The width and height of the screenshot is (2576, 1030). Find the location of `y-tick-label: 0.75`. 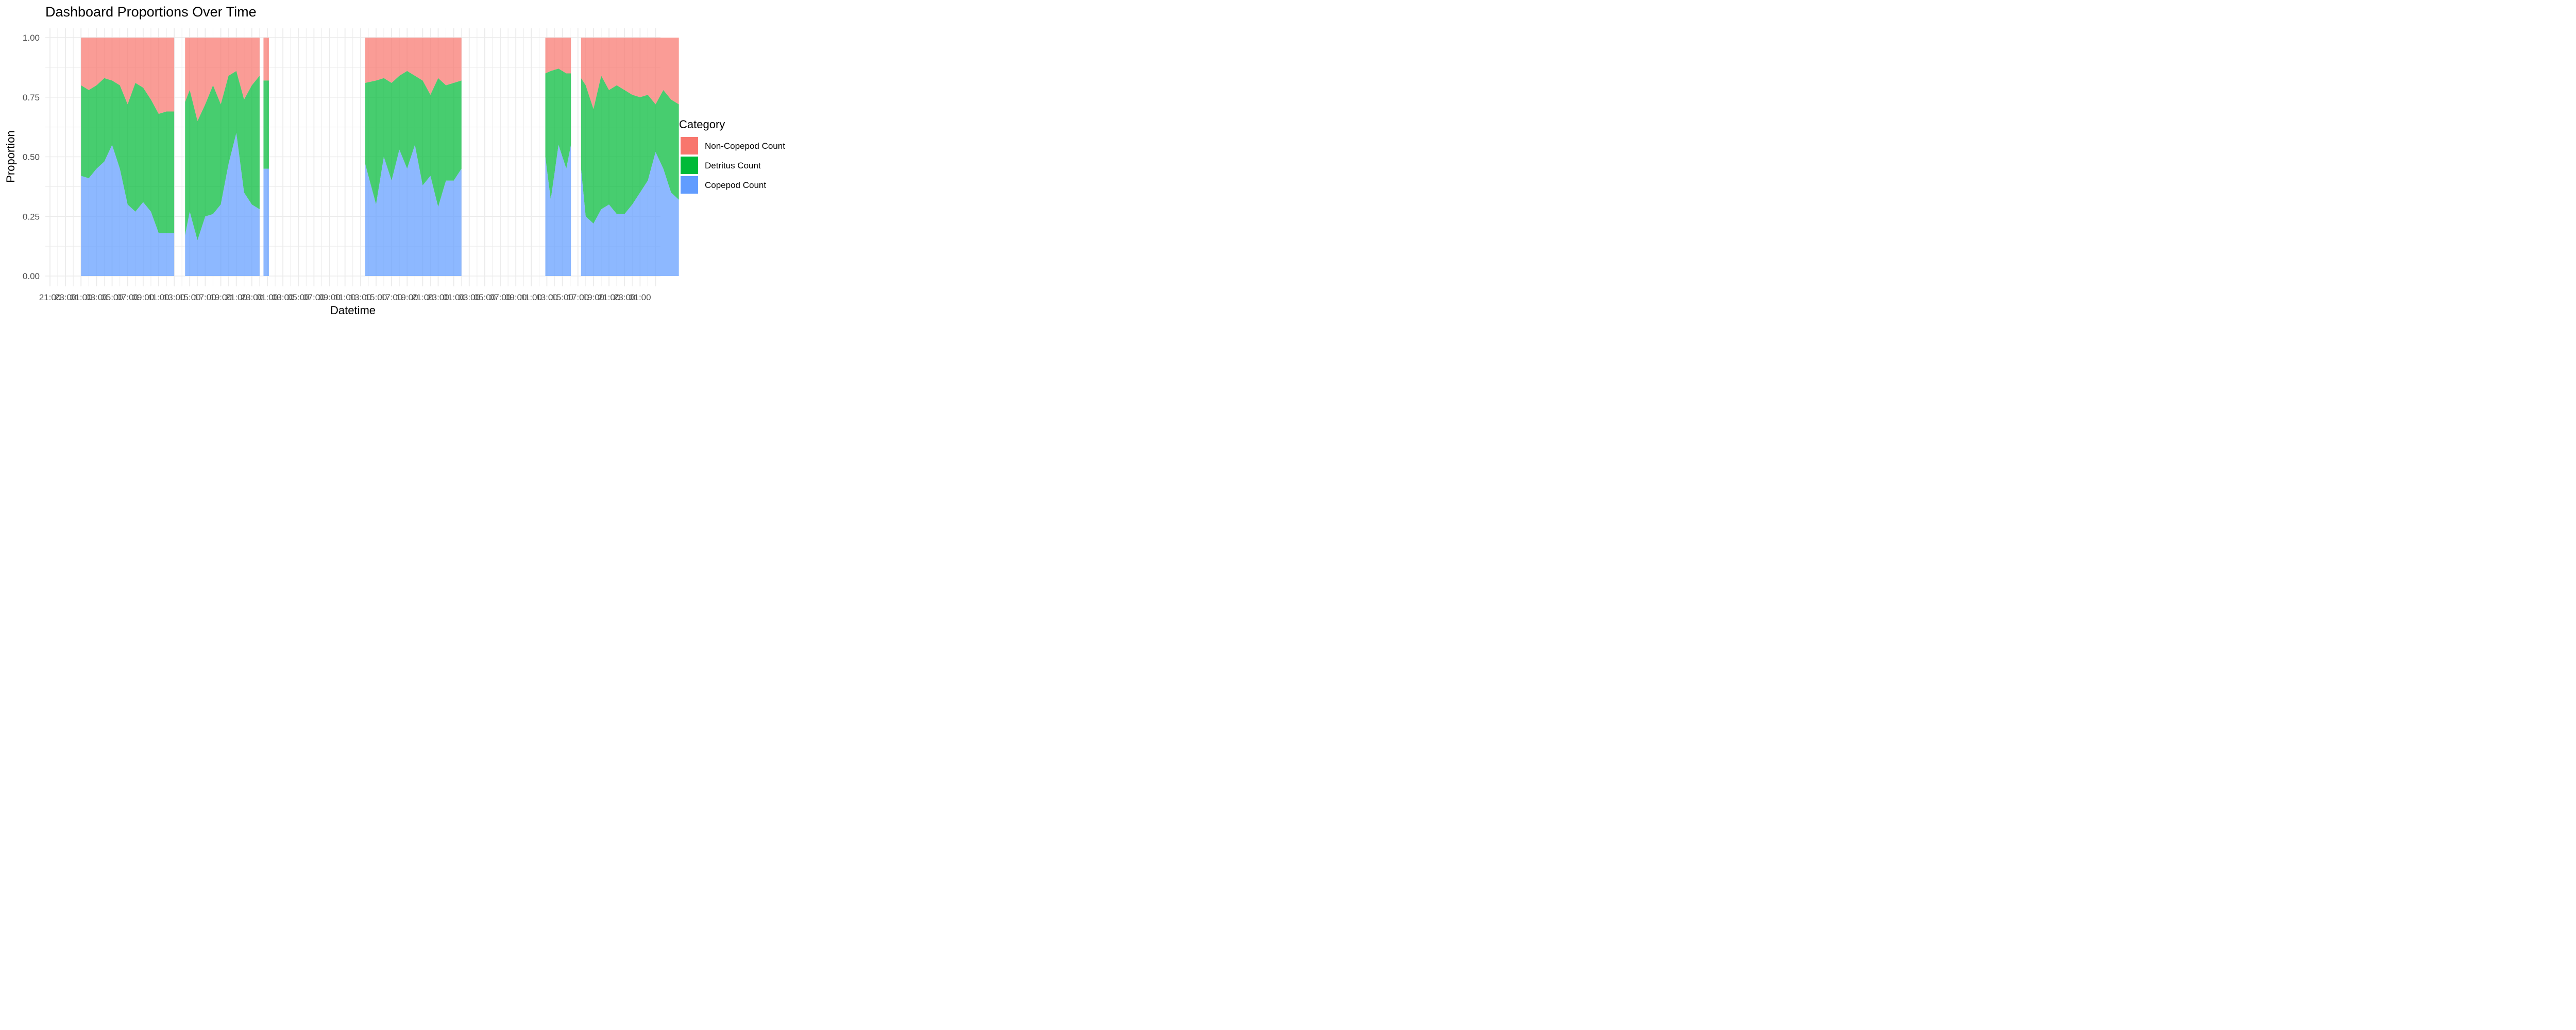

y-tick-label: 0.75 is located at coordinates (31, 97).